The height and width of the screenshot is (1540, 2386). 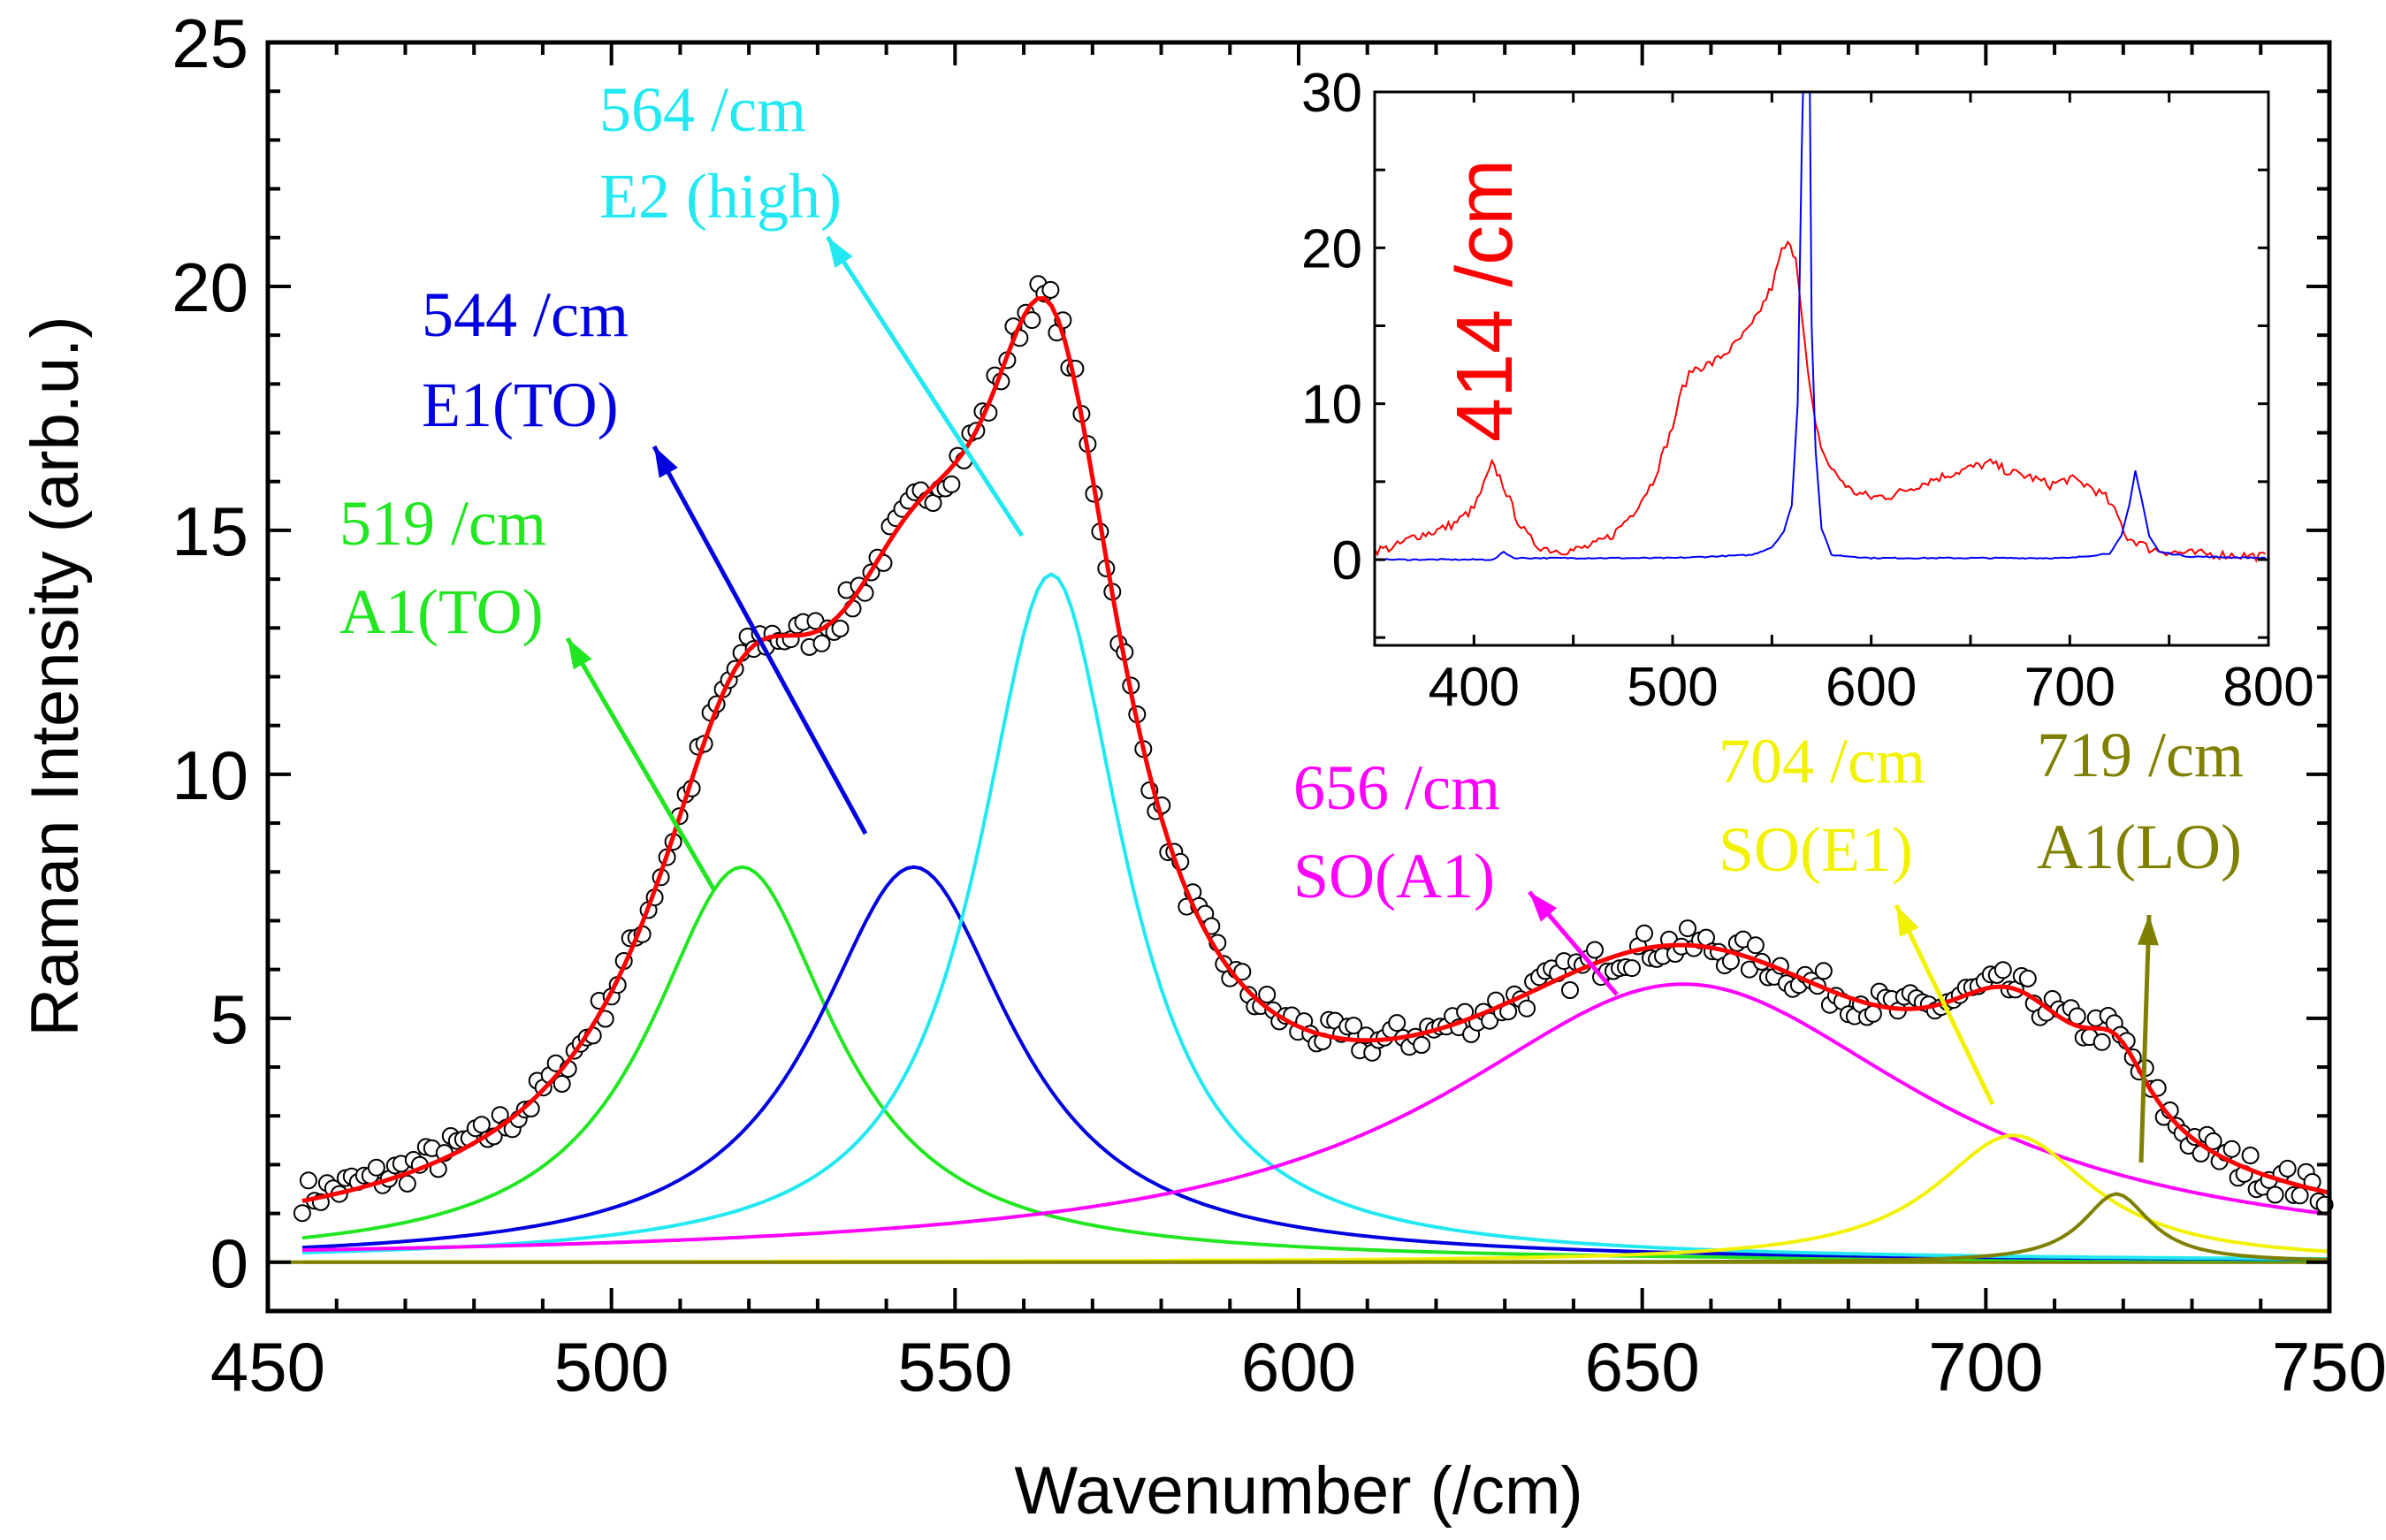 I want to click on label-656-wn: 656 /cm, so click(x=1396, y=788).